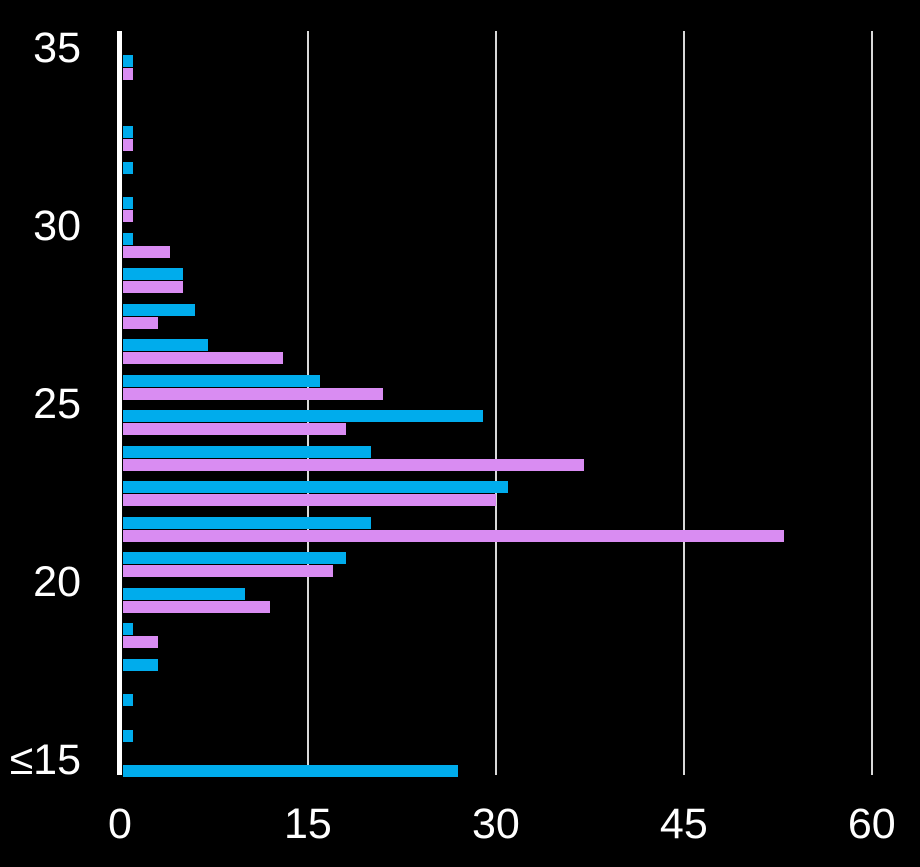  What do you see at coordinates (871, 824) in the screenshot?
I see `x-tick-label-60: 60` at bounding box center [871, 824].